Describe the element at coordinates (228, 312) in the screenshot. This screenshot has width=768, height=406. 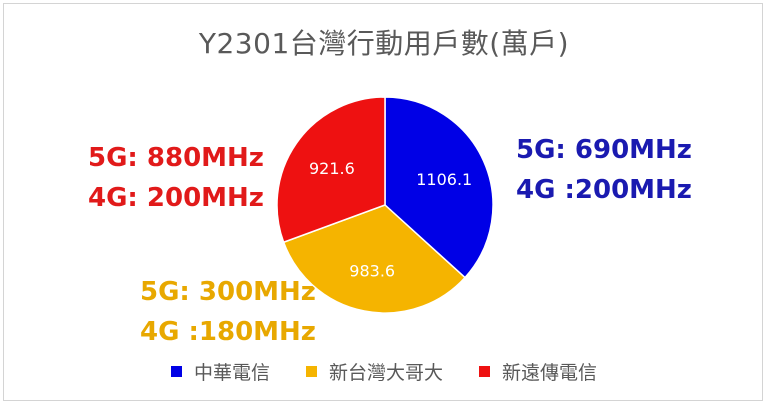
I see `orange-spectrum-annotation: 5G: 300MHz 4G :180MHz` at that location.